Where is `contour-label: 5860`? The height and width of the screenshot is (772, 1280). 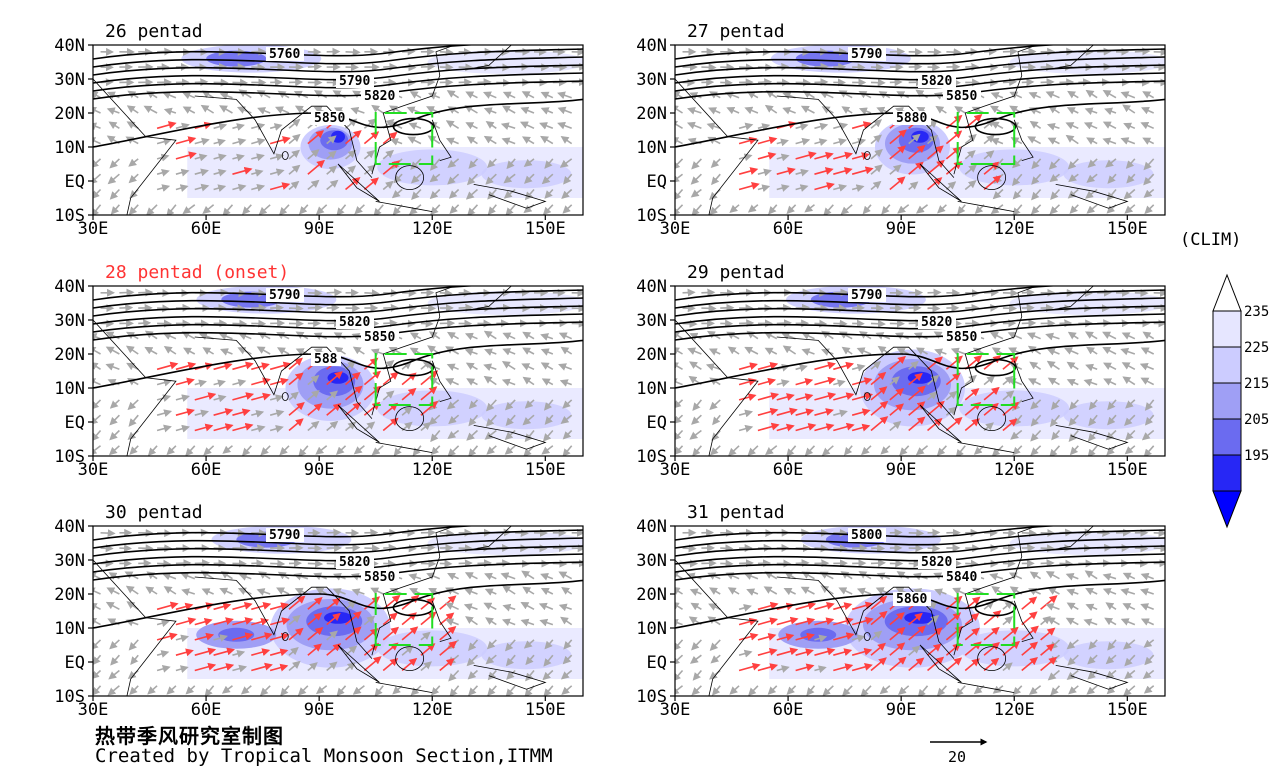
contour-label: 5860 is located at coordinates (911, 599).